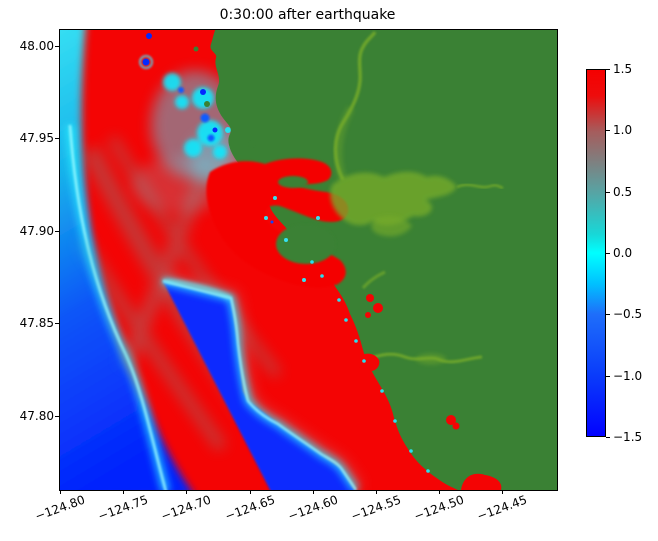 The width and height of the screenshot is (658, 541). Describe the element at coordinates (370, 366) in the screenshot. I see `coastline-flecks-layer` at that location.